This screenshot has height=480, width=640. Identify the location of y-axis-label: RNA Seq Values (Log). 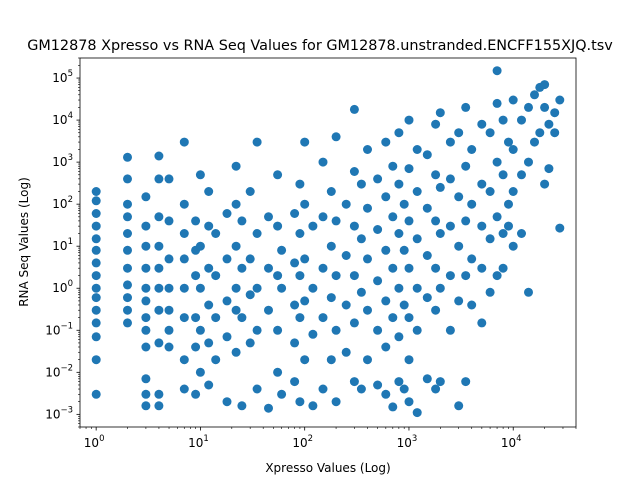
(24, 242).